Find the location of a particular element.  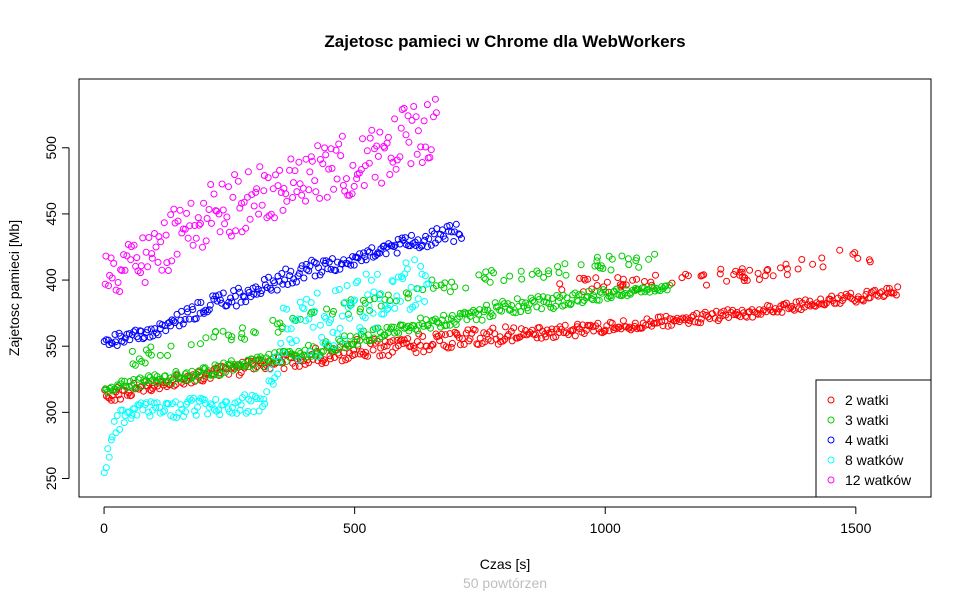

x-tick-label: 0 is located at coordinates (104, 528).